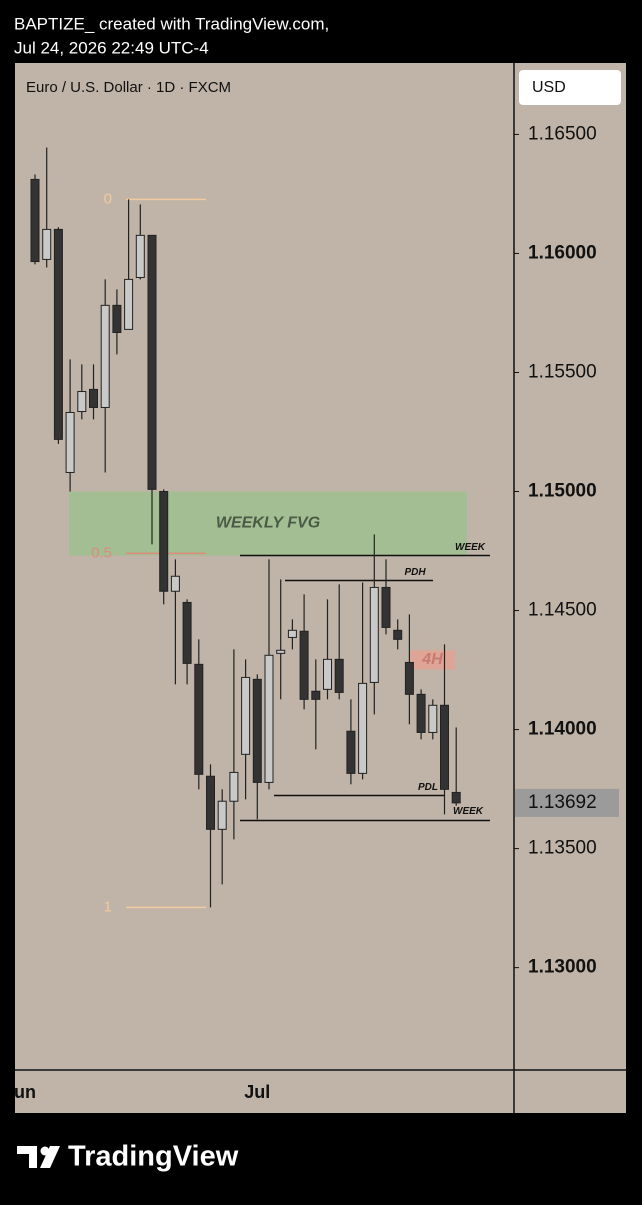  Describe the element at coordinates (128, 87) in the screenshot. I see `chart-title: Euro / U.S. Dollar · 1D · FXCM` at that location.